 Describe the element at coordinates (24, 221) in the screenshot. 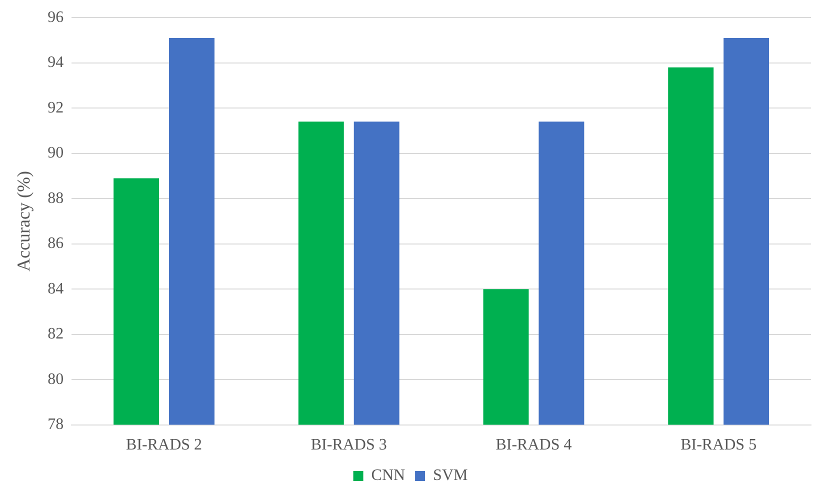

I see `y-axis-title: Accuracy (%)` at that location.